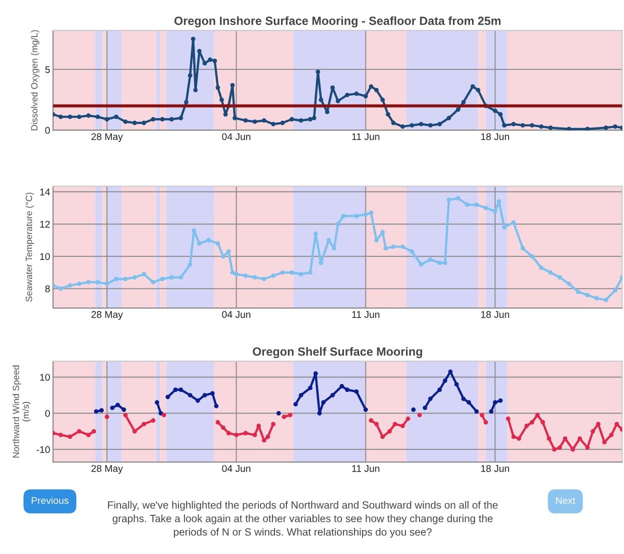 This screenshot has width=624, height=554. What do you see at coordinates (47, 70) in the screenshot?
I see `y-tick-label: 5` at bounding box center [47, 70].